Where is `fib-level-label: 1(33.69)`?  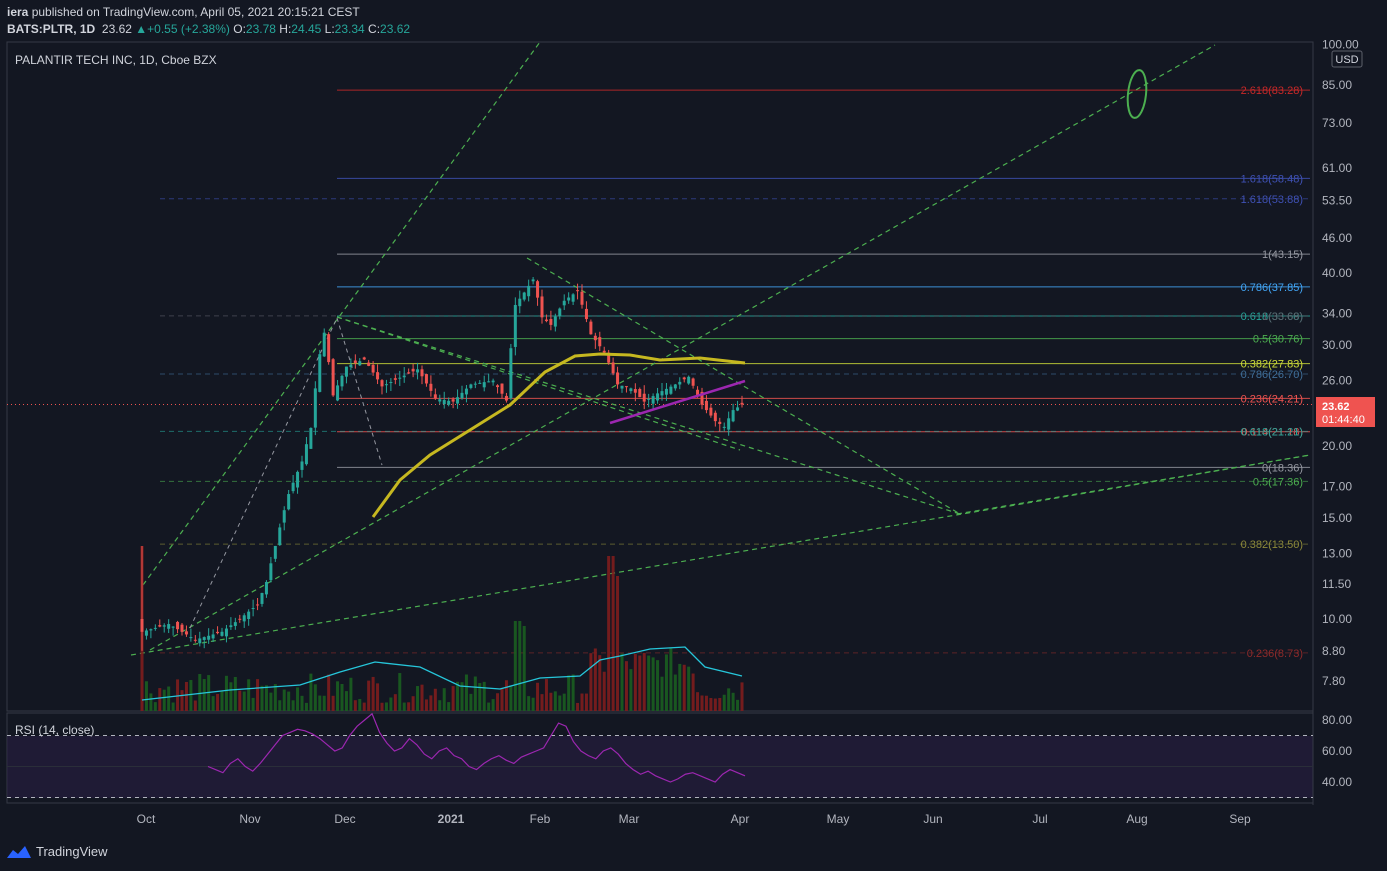 fib-level-label: 1(33.69) is located at coordinates (1282, 317).